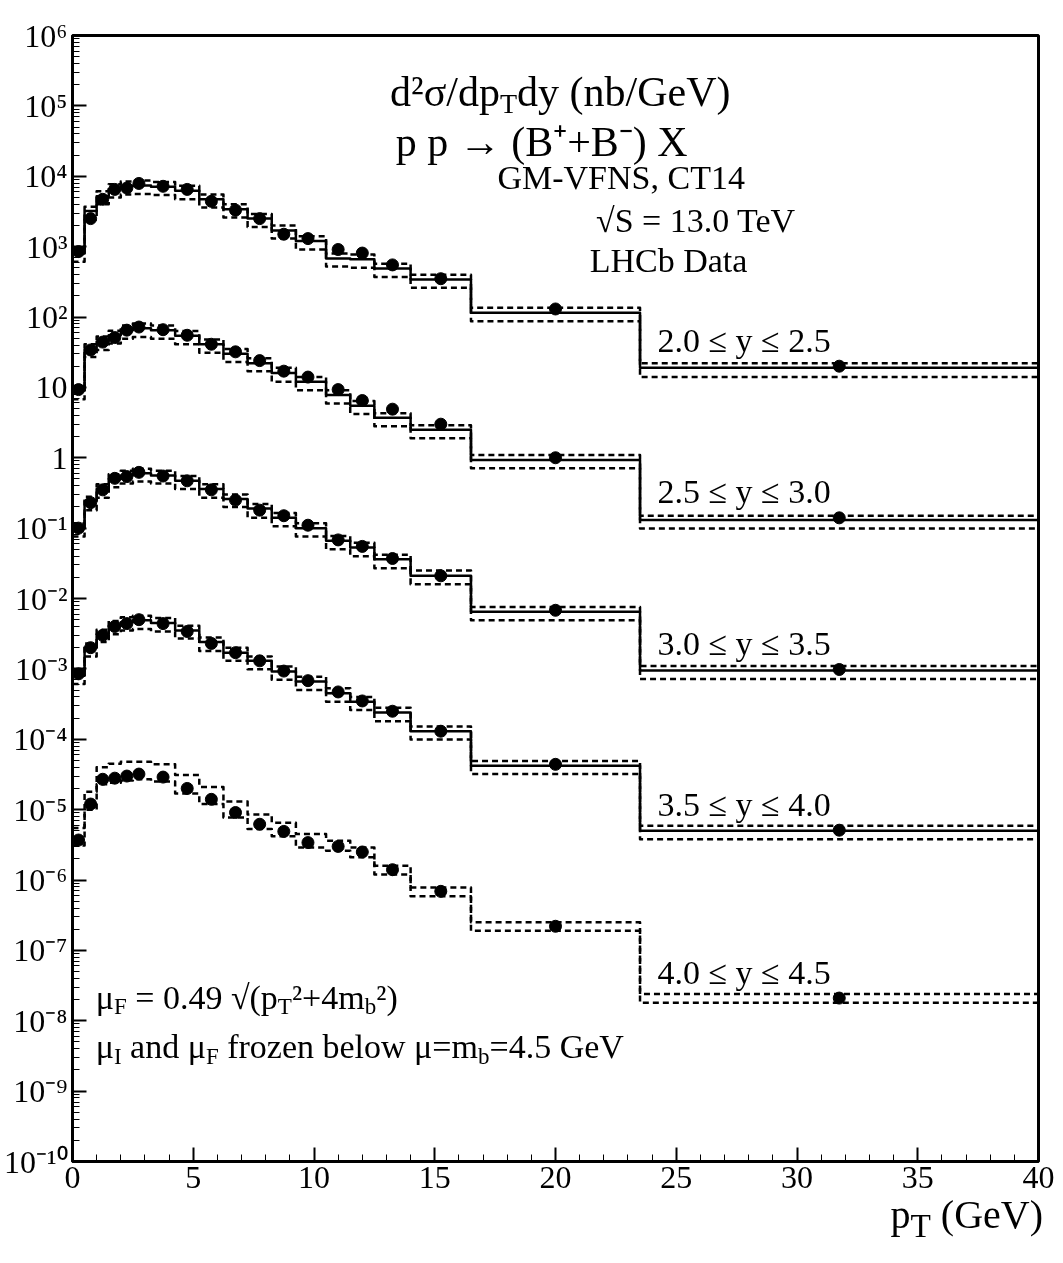 Image resolution: width=1063 pixels, height=1263 pixels. I want to click on y-tick-label: 10⁻⁹, so click(40, 1091).